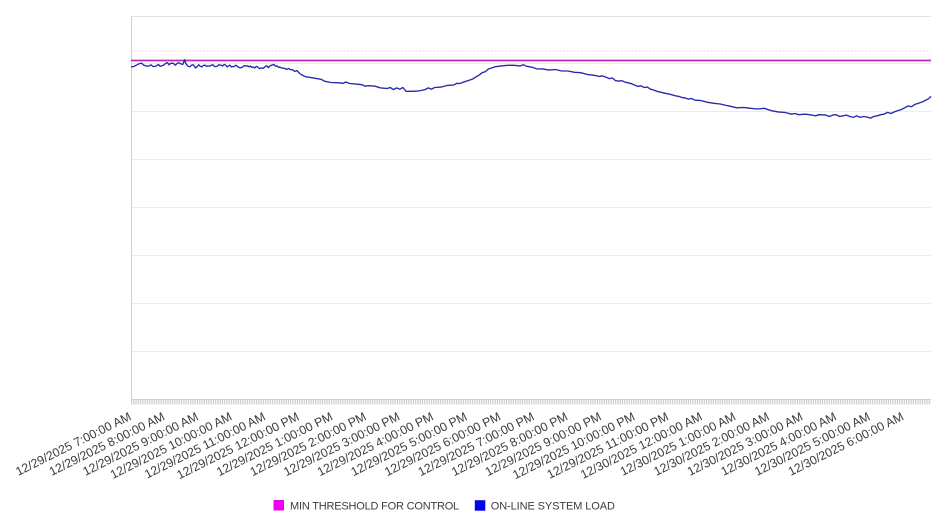  I want to click on svg-text: ON-LINE SYSTEM LOAD, so click(553, 507).